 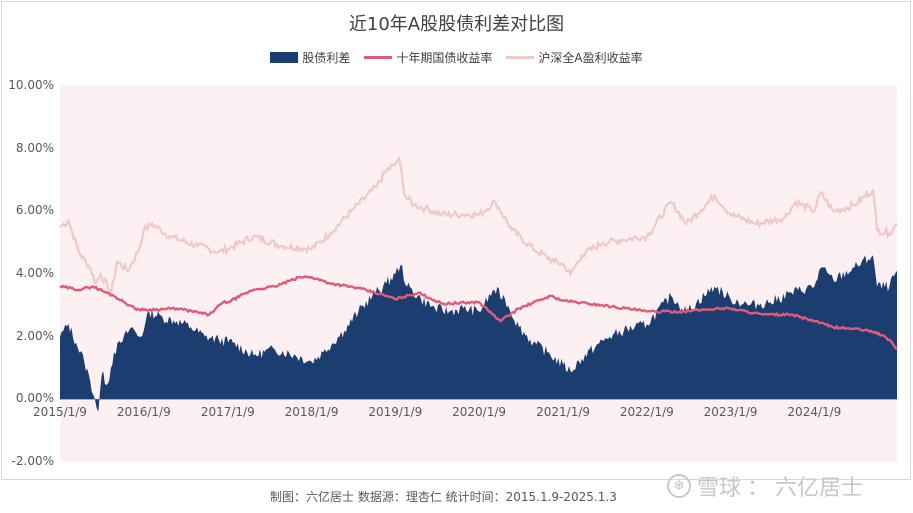 What do you see at coordinates (227, 412) in the screenshot?
I see `x-tick-label: 2017/1/9` at bounding box center [227, 412].